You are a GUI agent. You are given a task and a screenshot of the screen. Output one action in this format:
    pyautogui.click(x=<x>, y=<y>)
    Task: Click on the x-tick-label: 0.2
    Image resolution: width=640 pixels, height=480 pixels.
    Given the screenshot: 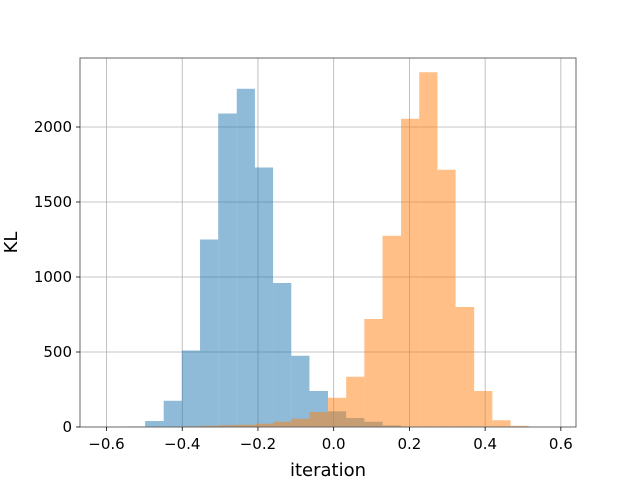 What is the action you would take?
    pyautogui.click(x=409, y=444)
    